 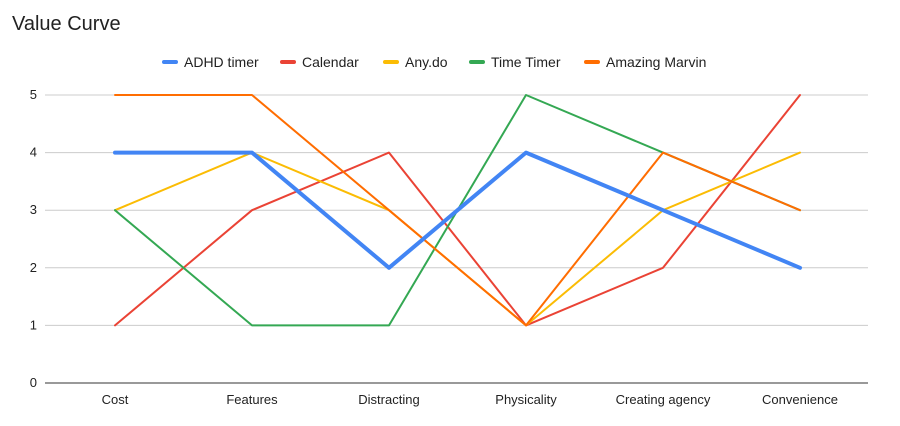 What do you see at coordinates (526, 399) in the screenshot?
I see `x-tick-label: Physicality` at bounding box center [526, 399].